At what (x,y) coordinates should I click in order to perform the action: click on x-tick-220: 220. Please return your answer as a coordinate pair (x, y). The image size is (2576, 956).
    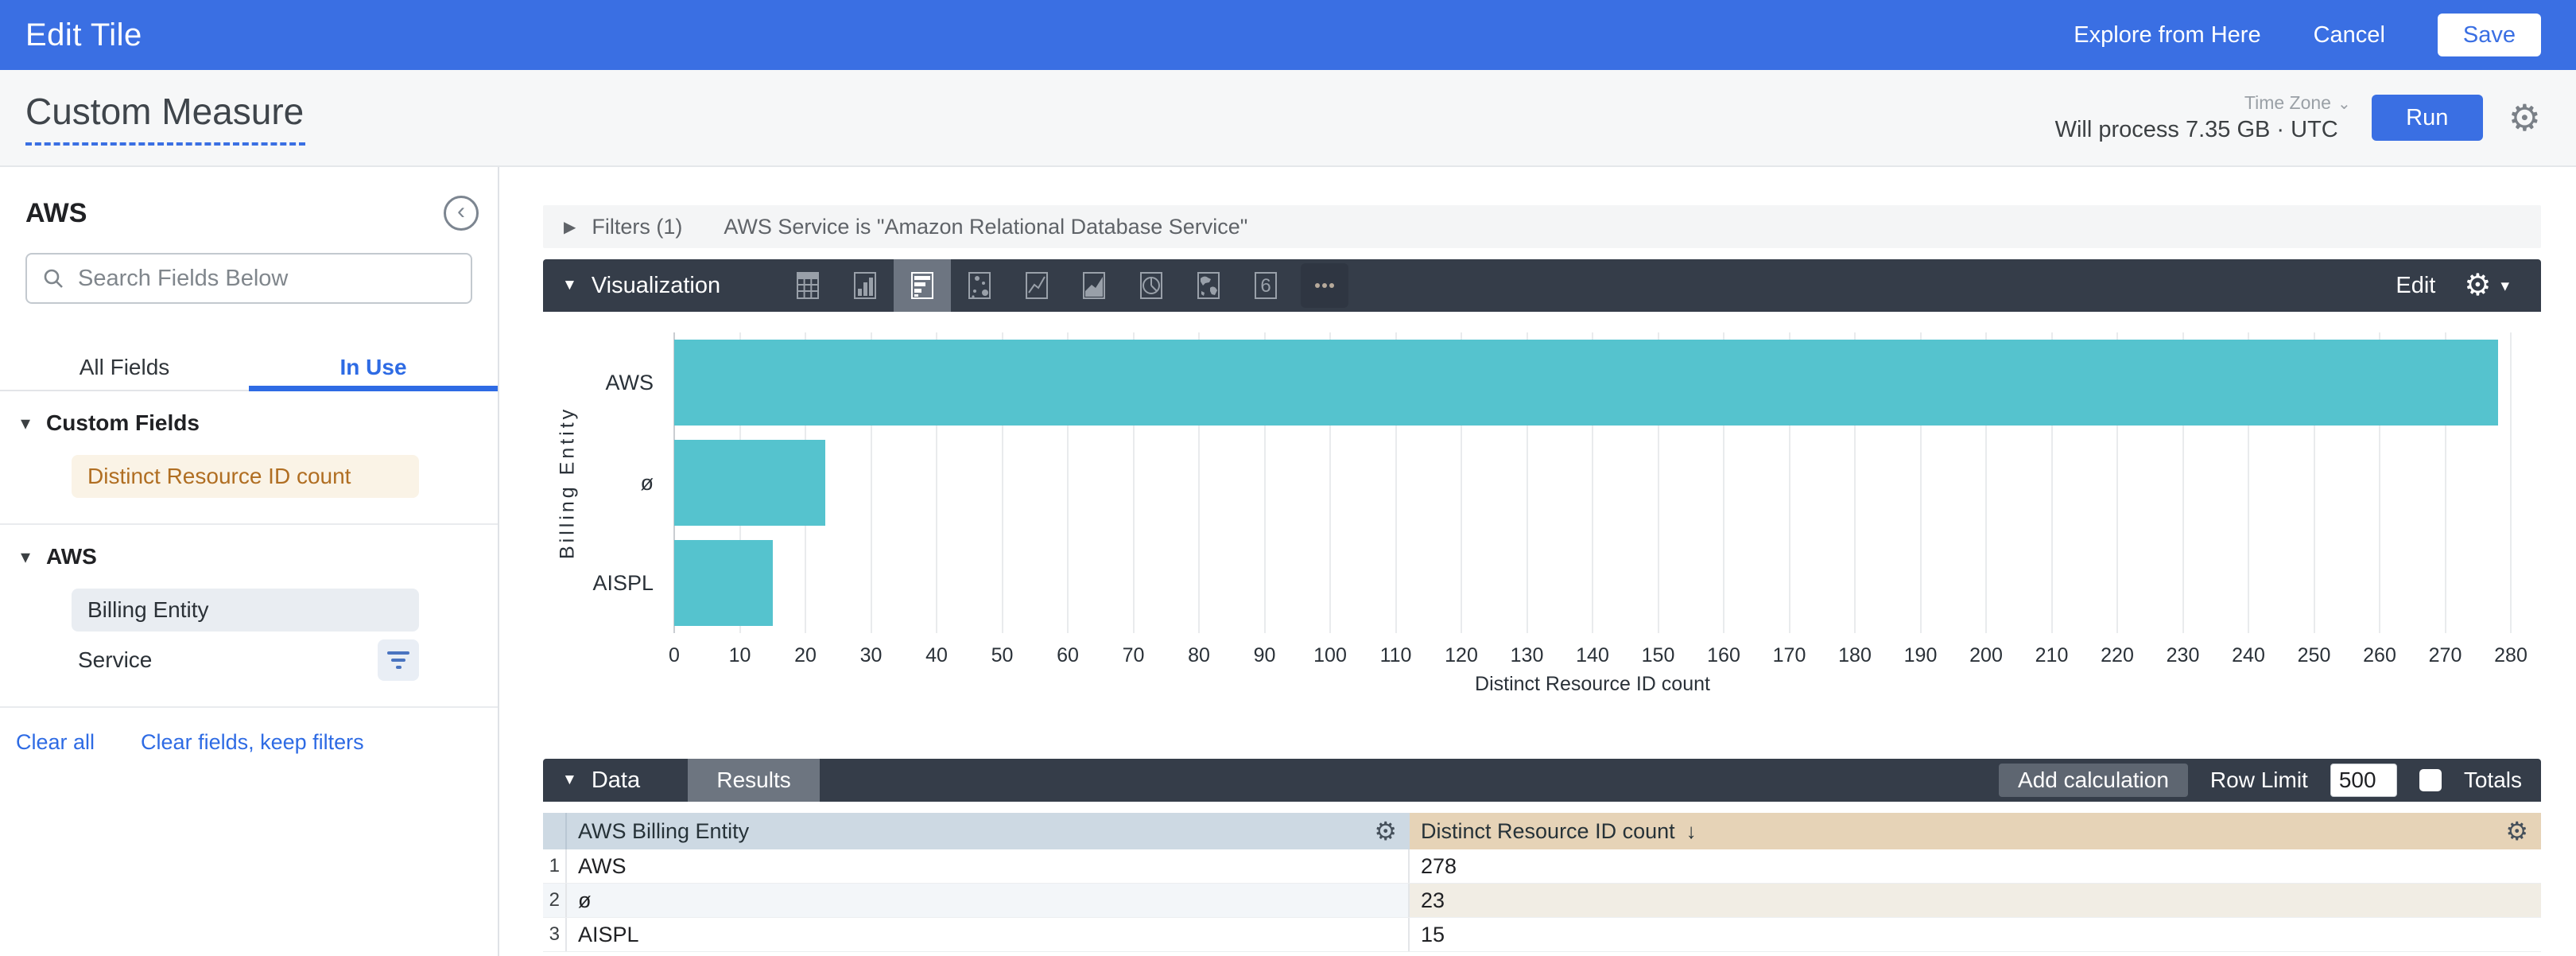
    Looking at the image, I should click on (2117, 655).